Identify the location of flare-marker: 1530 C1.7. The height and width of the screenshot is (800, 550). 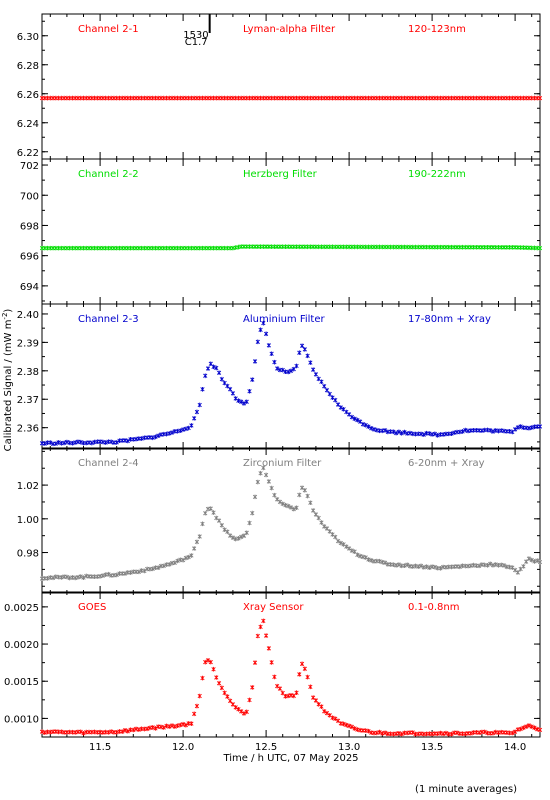
(197, 31).